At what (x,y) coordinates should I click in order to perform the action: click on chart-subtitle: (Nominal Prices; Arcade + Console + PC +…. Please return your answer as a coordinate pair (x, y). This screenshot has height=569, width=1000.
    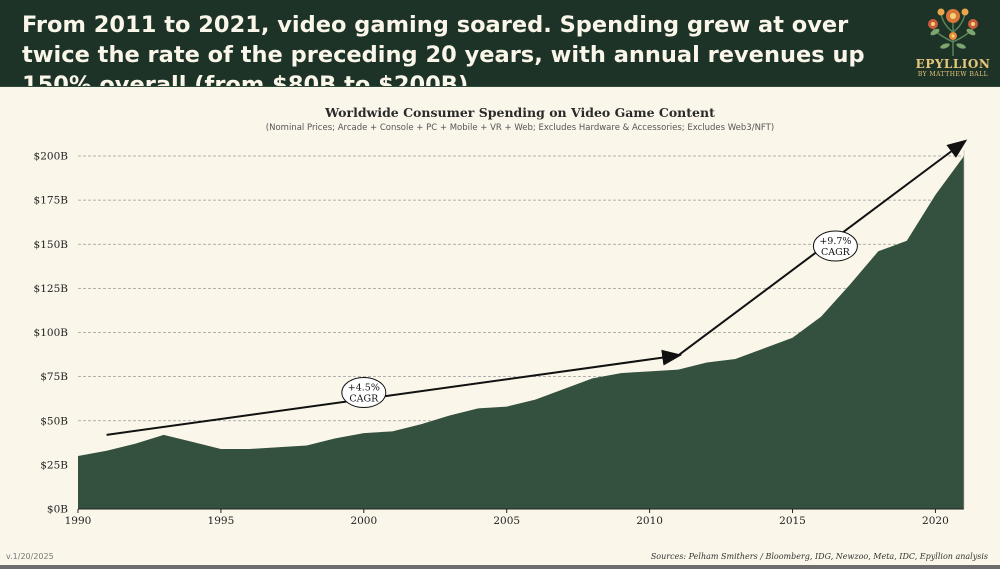
    Looking at the image, I should click on (520, 128).